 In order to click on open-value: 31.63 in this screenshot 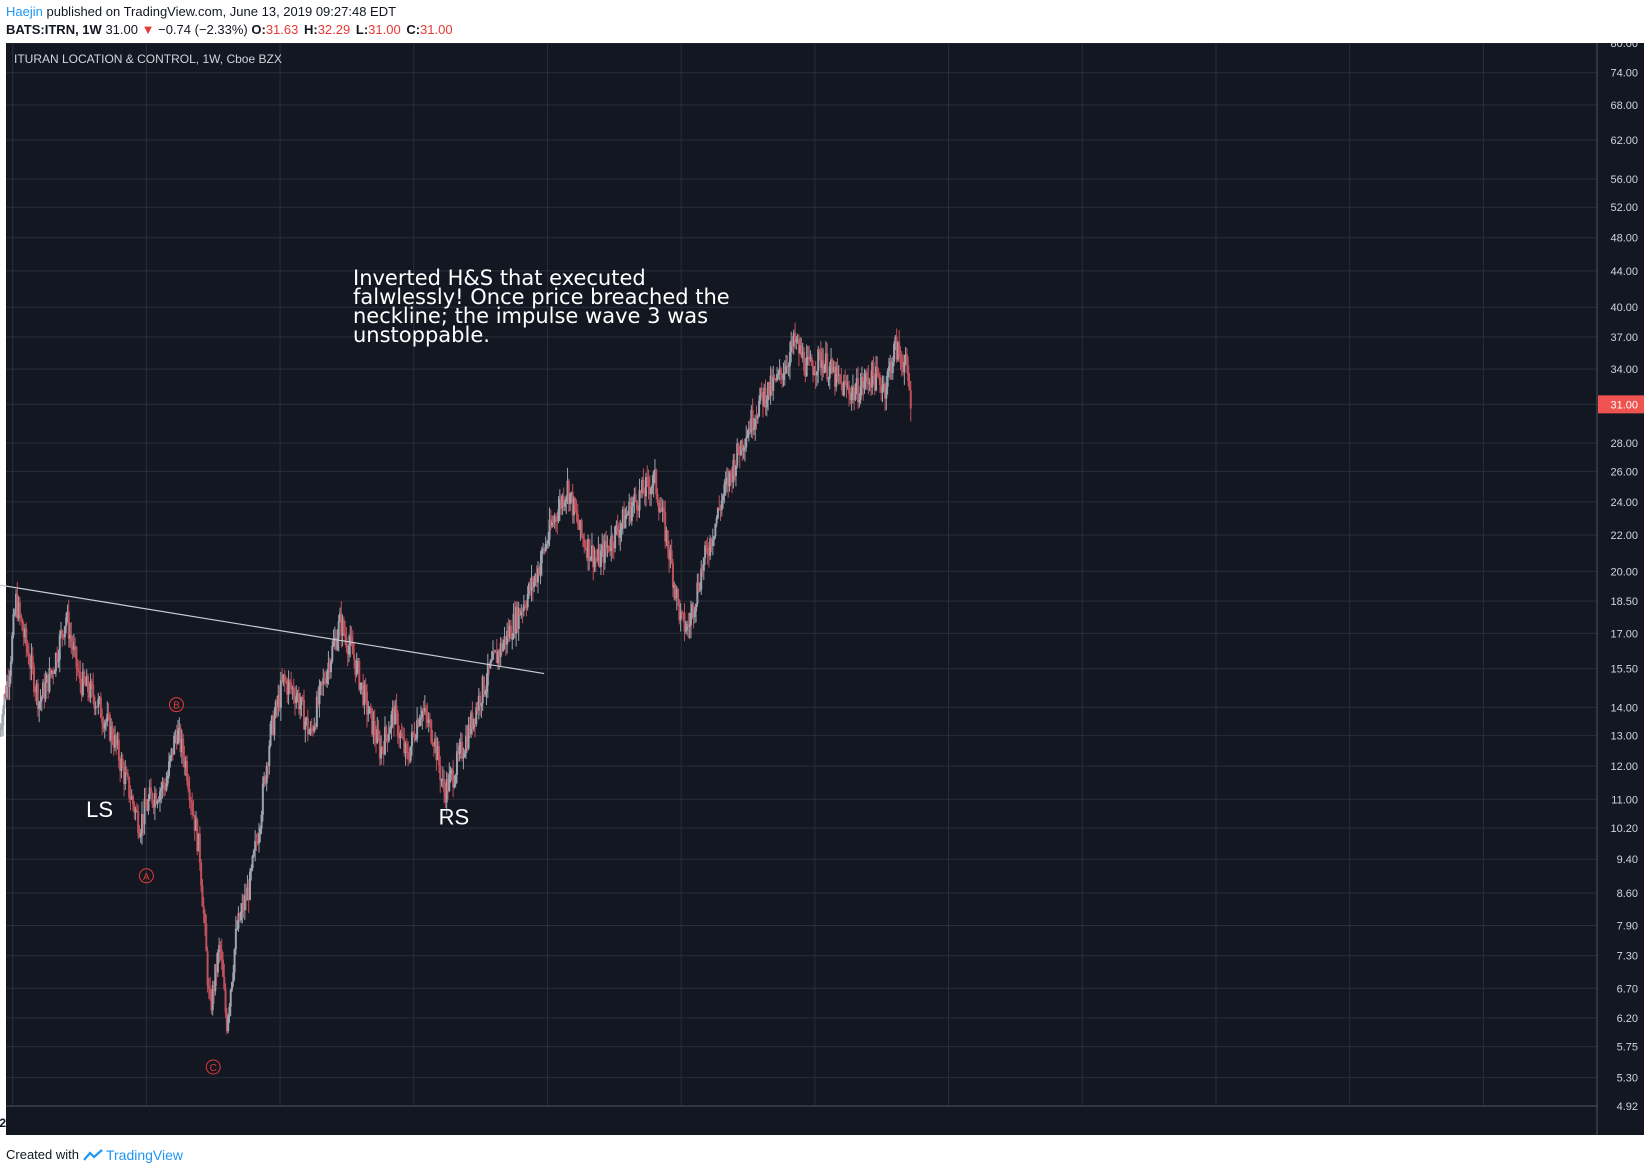, I will do `click(282, 29)`.